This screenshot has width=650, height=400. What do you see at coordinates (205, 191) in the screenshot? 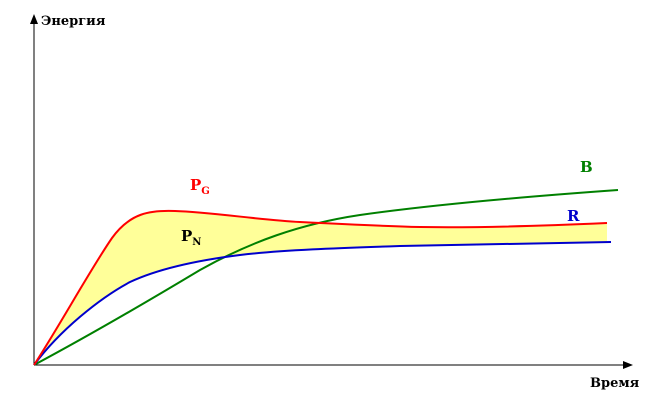
I see `label-pg-sub: G` at bounding box center [205, 191].